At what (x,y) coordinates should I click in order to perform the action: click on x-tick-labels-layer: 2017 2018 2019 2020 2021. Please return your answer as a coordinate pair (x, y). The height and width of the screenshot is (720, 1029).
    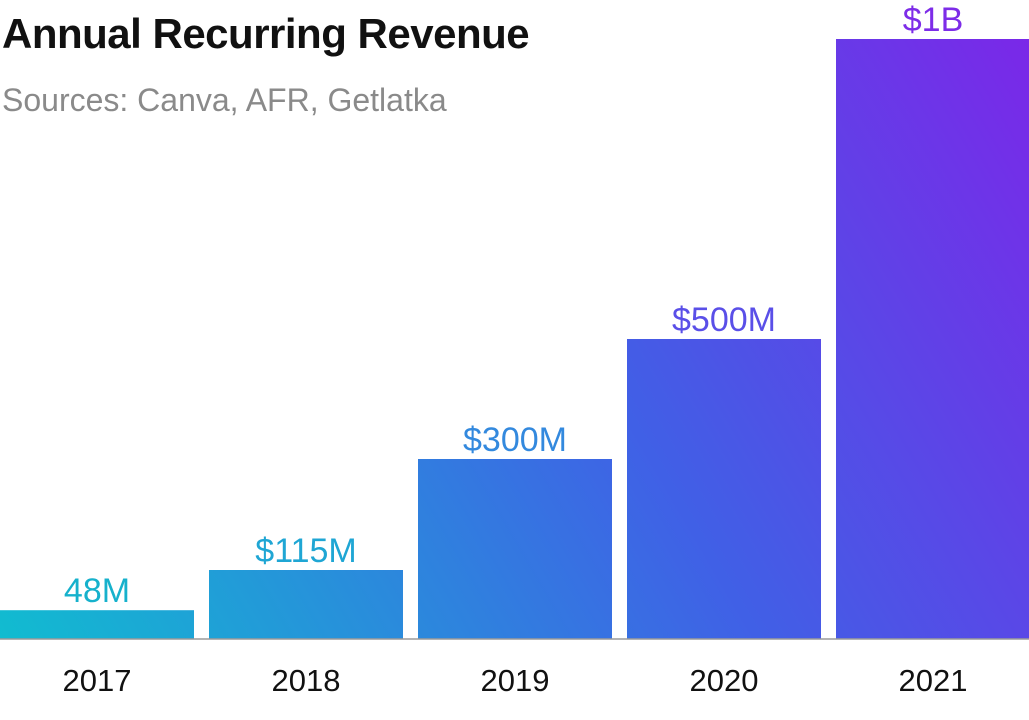
    Looking at the image, I should click on (515, 680).